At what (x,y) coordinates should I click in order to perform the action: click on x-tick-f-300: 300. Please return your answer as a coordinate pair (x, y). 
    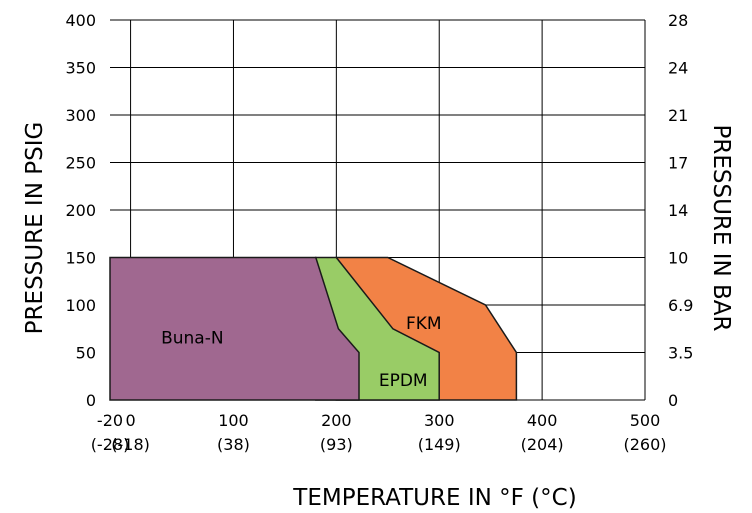
    Looking at the image, I should click on (439, 420).